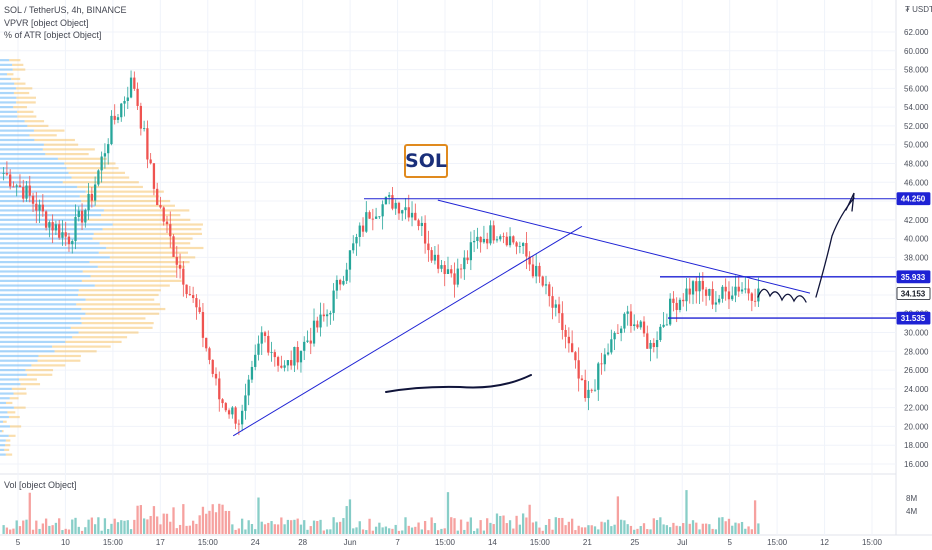 The width and height of the screenshot is (932, 550). What do you see at coordinates (916, 88) in the screenshot?
I see `y-tick-label: 56.000` at bounding box center [916, 88].